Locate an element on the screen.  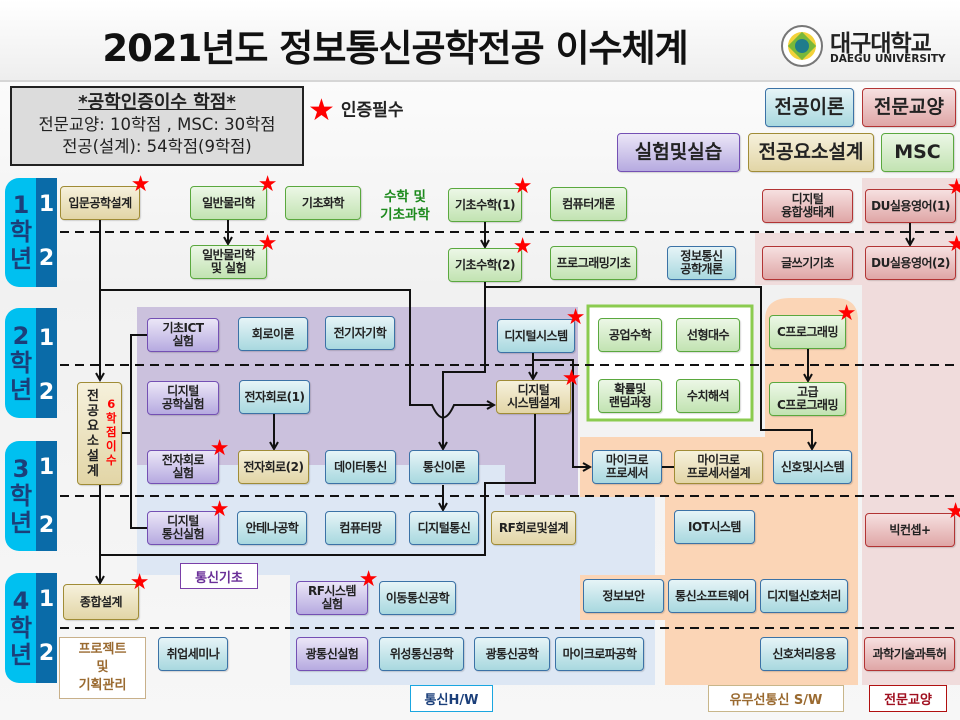
course-antenna: 안테나공학 is located at coordinates (272, 528).